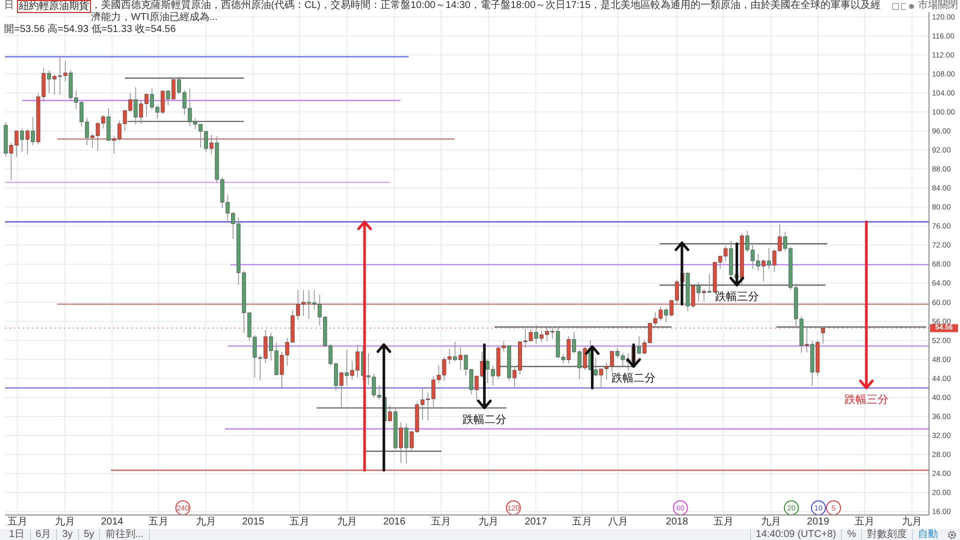 Image resolution: width=960 pixels, height=540 pixels. Describe the element at coordinates (54, 6) in the screenshot. I see `chart-title: 紐約輕原油期貨` at that location.